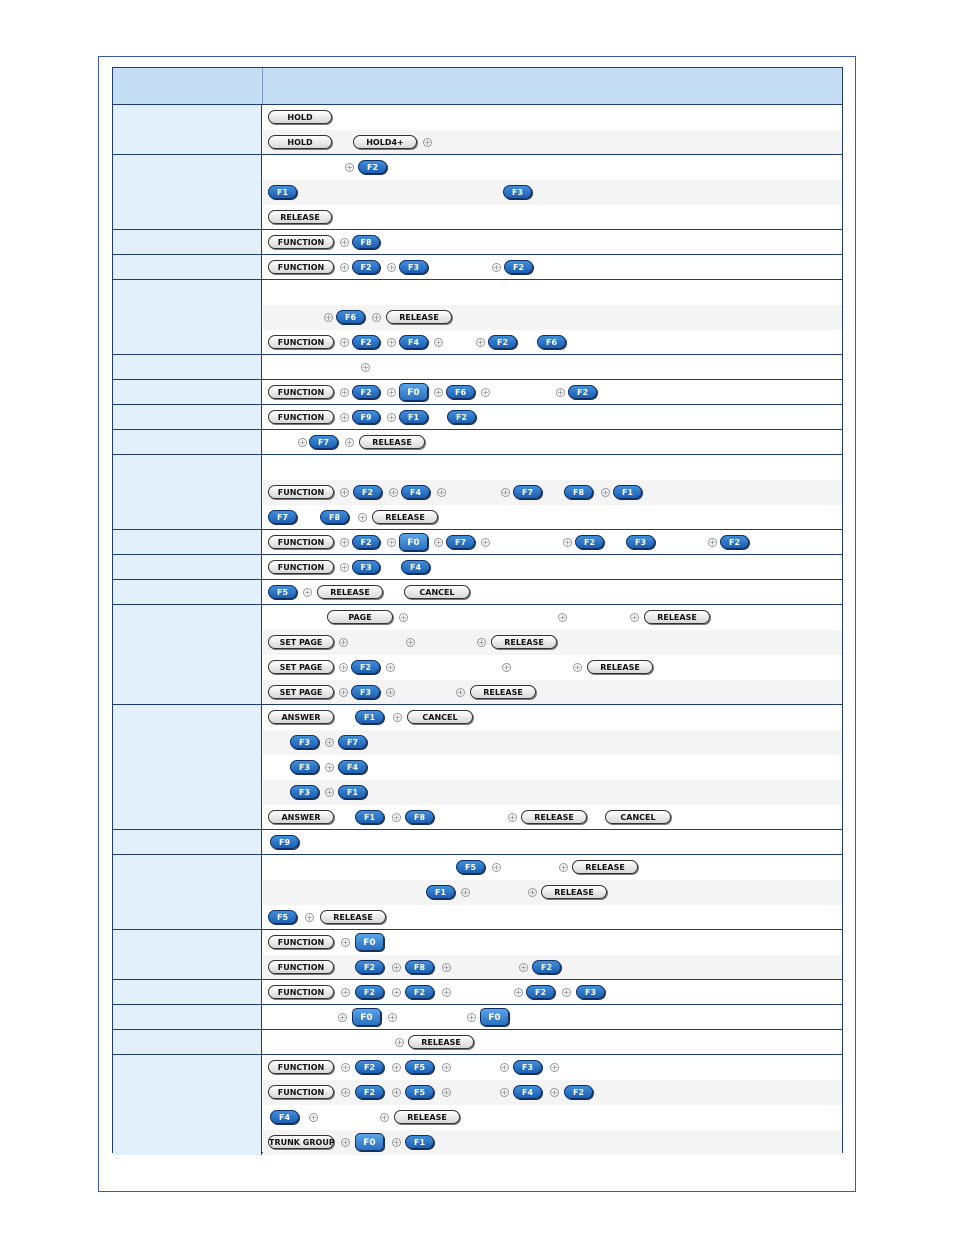  What do you see at coordinates (360, 617) in the screenshot?
I see `soft-key-button: PAGE` at bounding box center [360, 617].